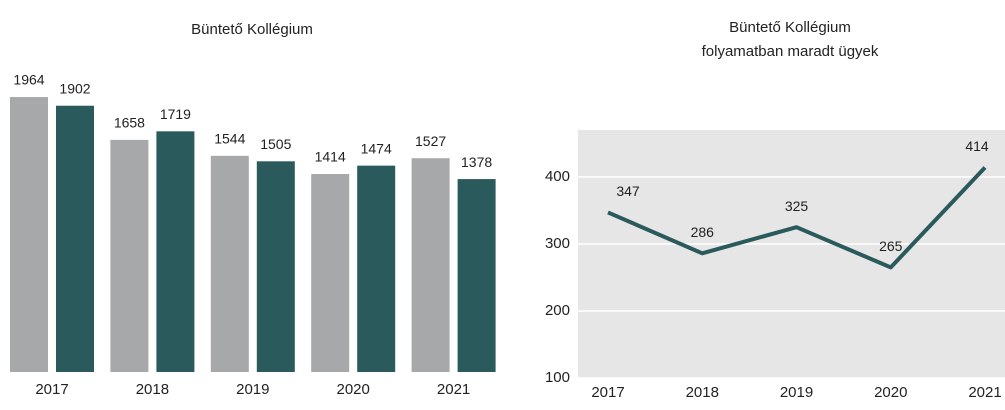 This screenshot has width=1005, height=410. What do you see at coordinates (628, 191) in the screenshot?
I see `data-label: 347` at bounding box center [628, 191].